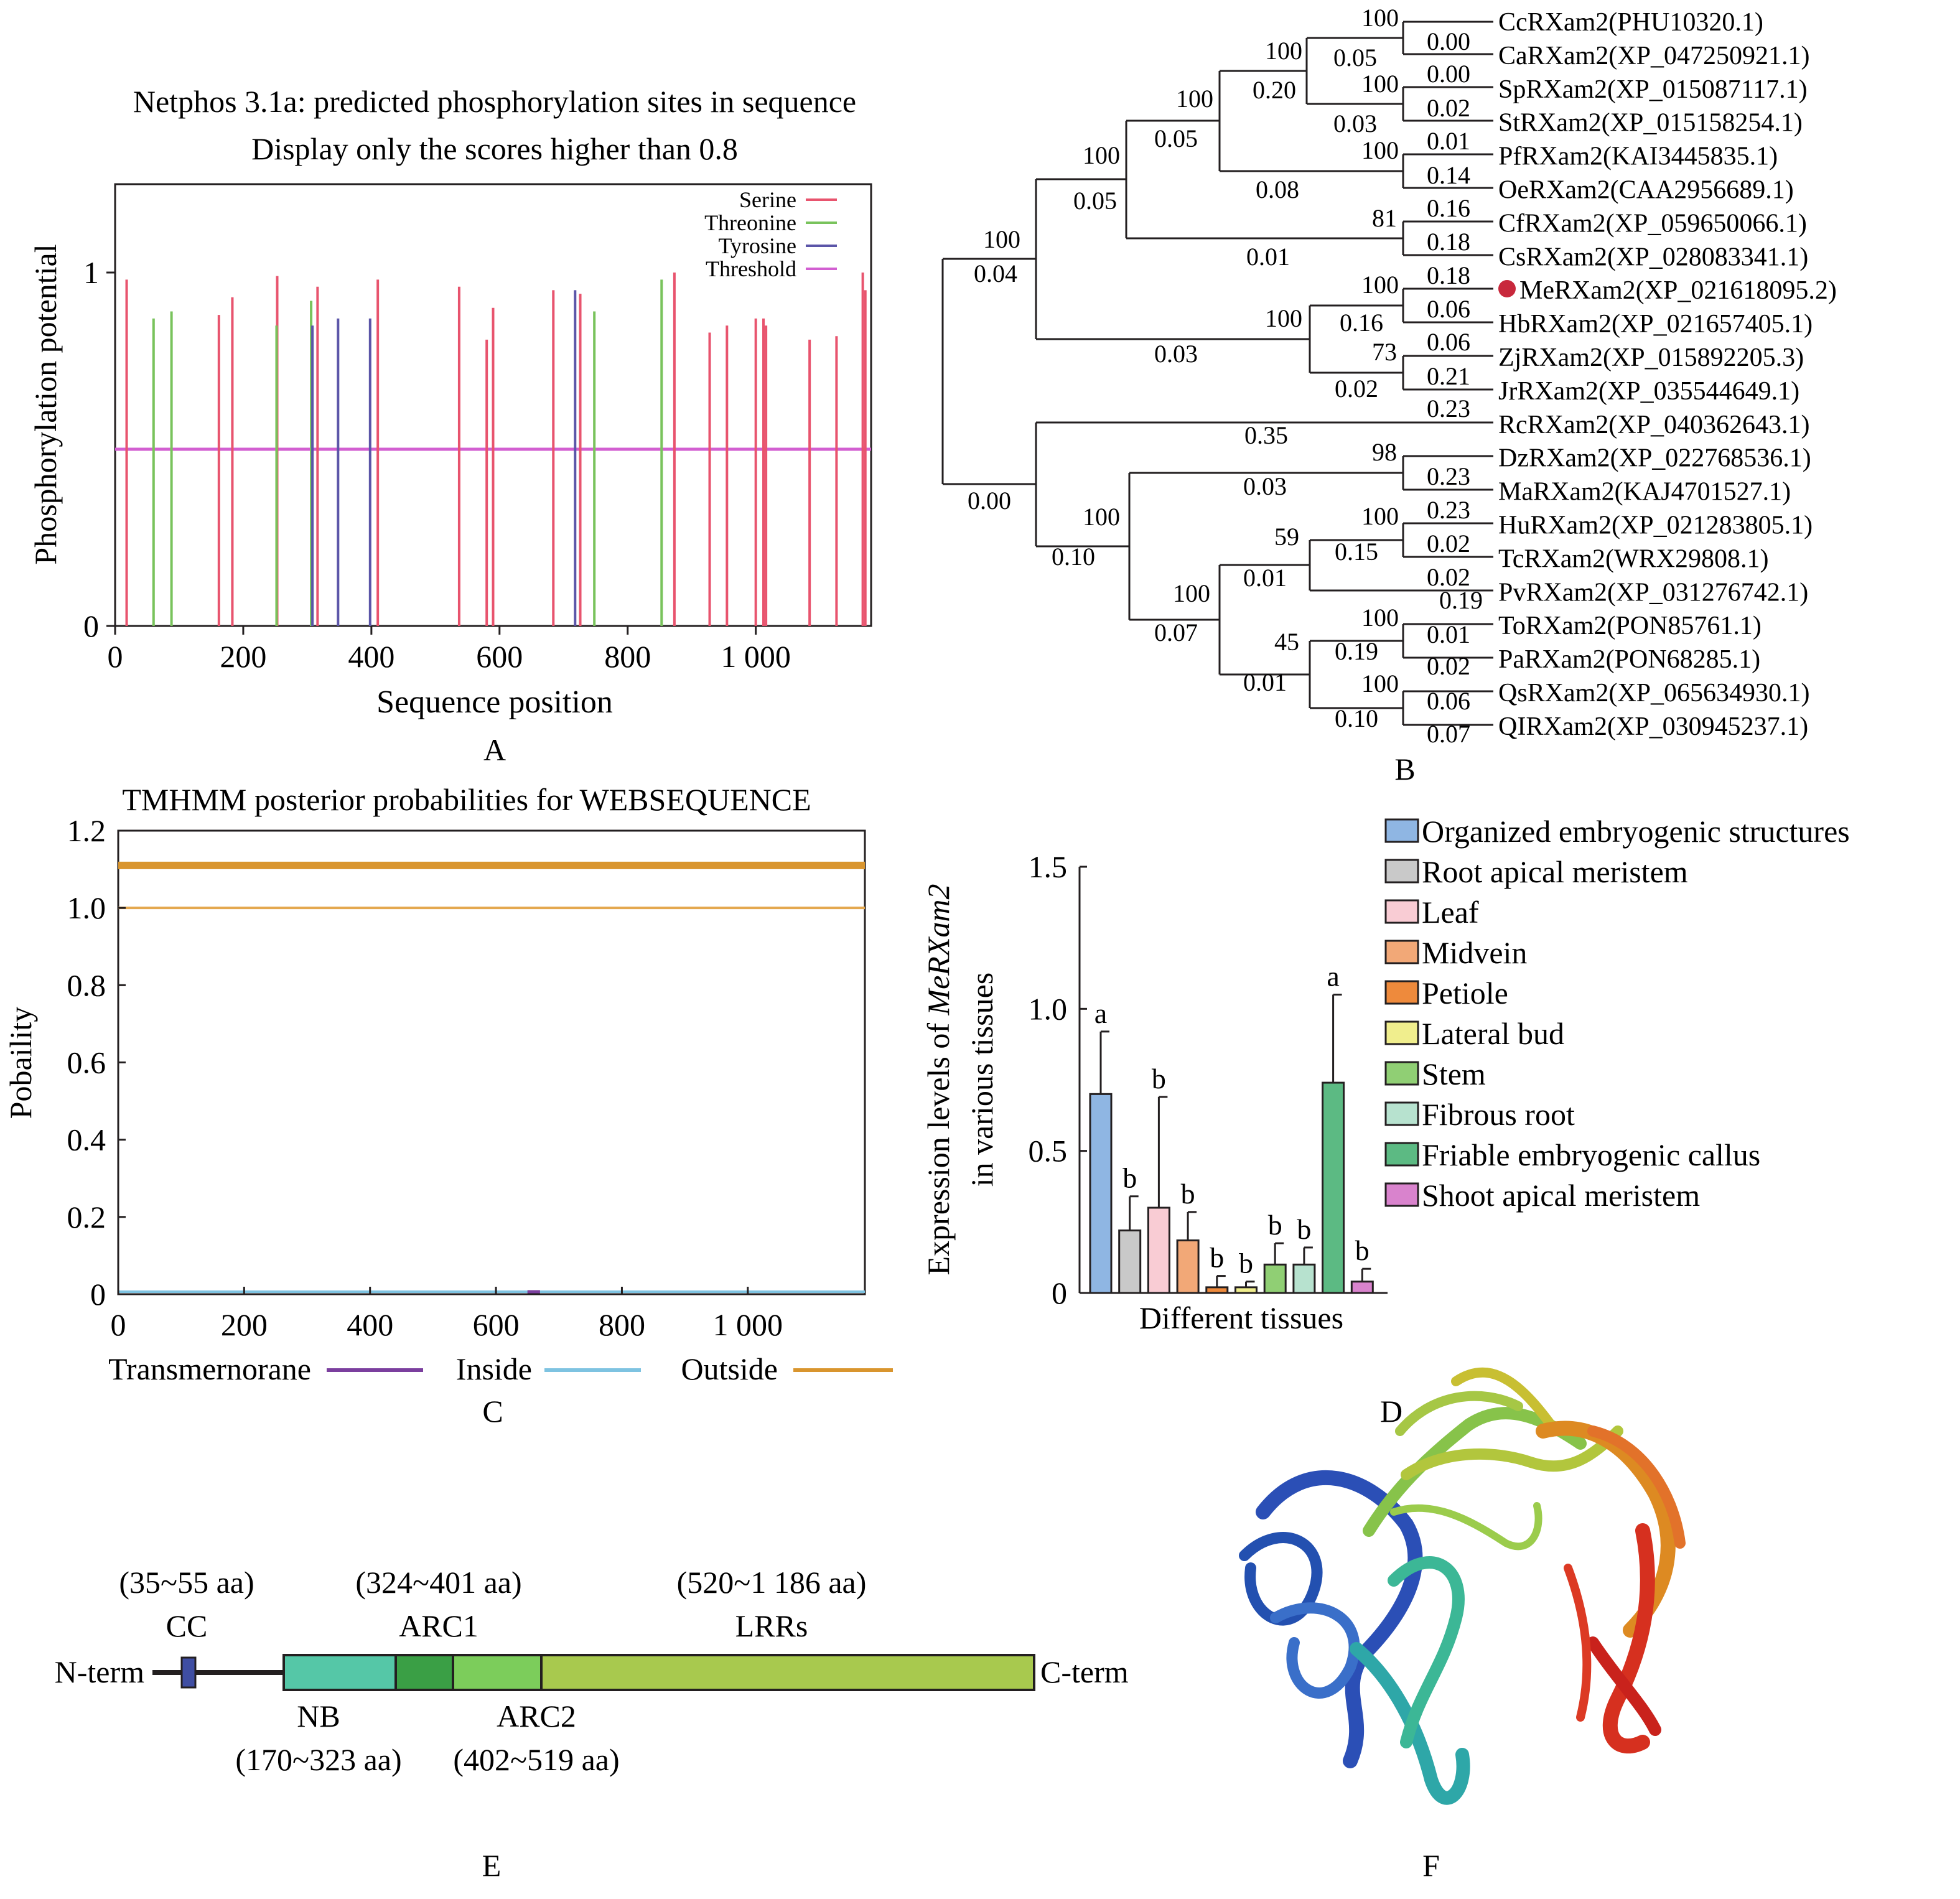 The width and height of the screenshot is (1960, 1899). What do you see at coordinates (1048, 1151) in the screenshot?
I see `y-tick-label: 0.5` at bounding box center [1048, 1151].